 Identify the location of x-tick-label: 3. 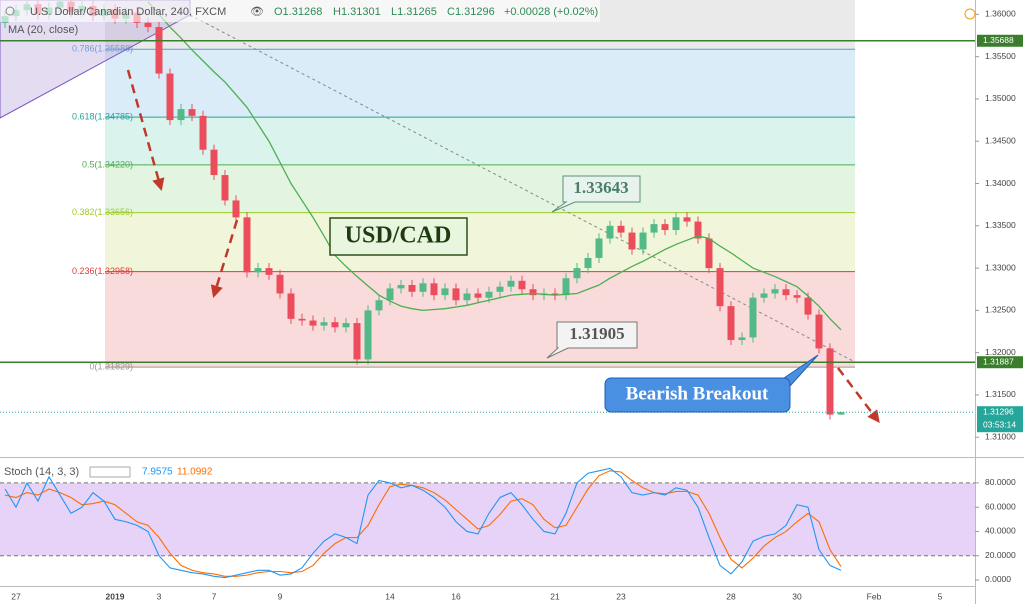
(159, 596).